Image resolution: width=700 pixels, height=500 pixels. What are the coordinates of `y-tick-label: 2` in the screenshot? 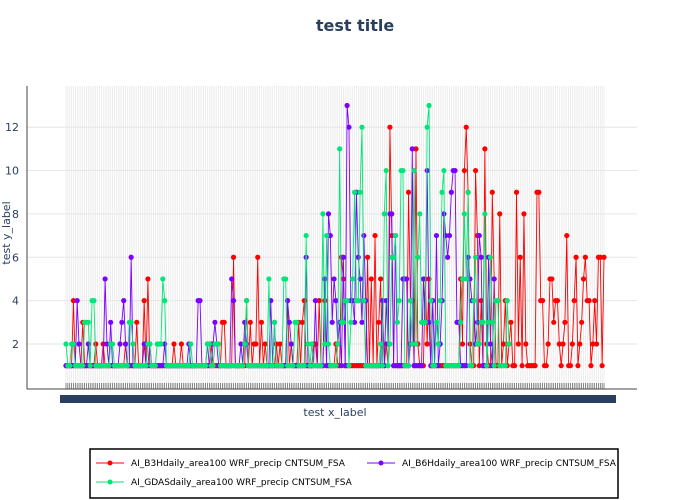 It's located at (15, 344).